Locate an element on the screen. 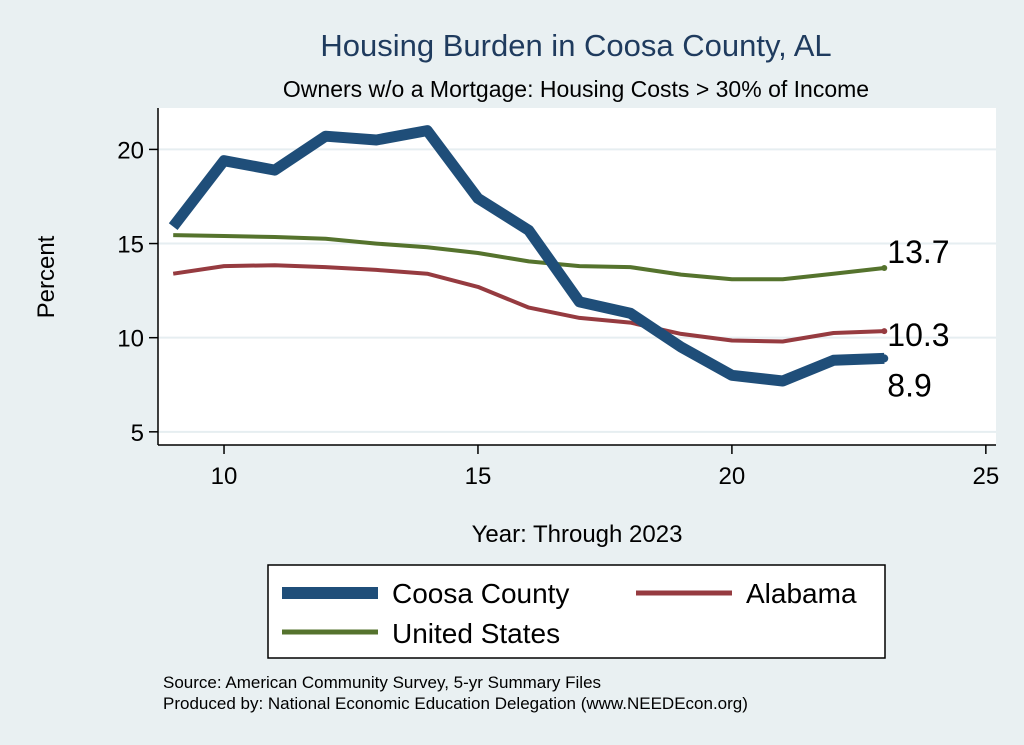  y-tick-label-10: 10 is located at coordinates (130, 339).